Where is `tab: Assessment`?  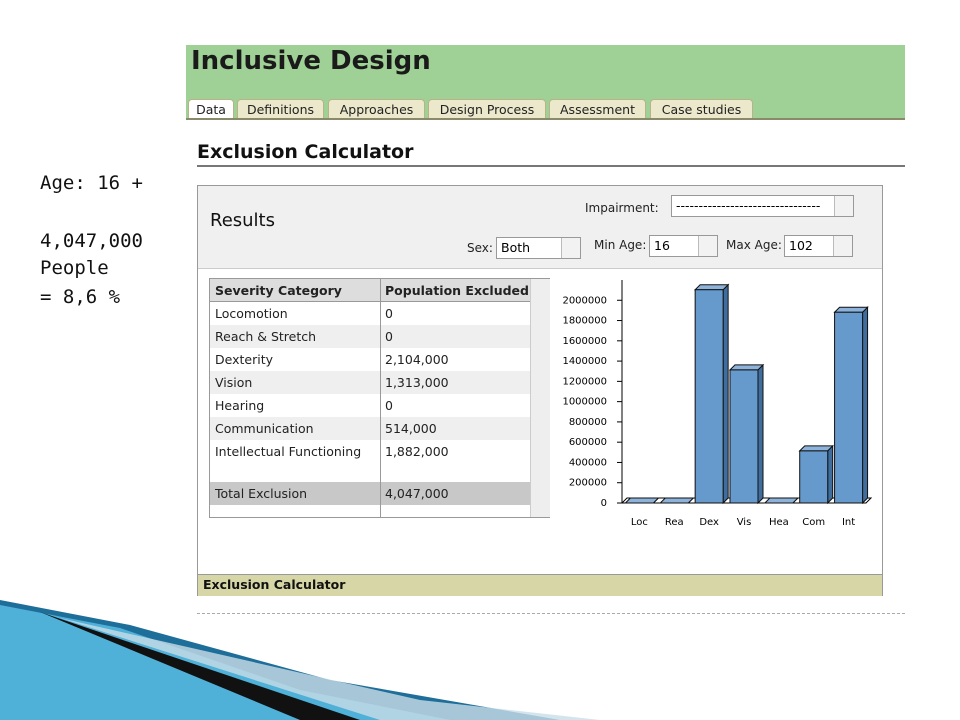
tab: Assessment is located at coordinates (597, 108).